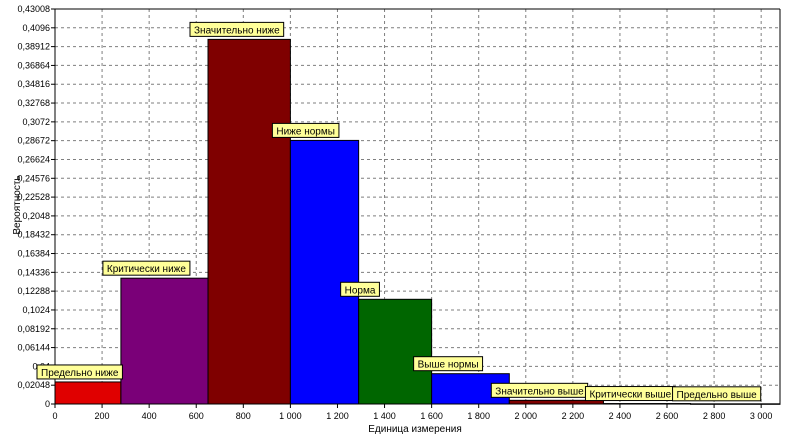  What do you see at coordinates (33, 47) in the screenshot?
I see `y-tick-label: 0,38912` at bounding box center [33, 47].